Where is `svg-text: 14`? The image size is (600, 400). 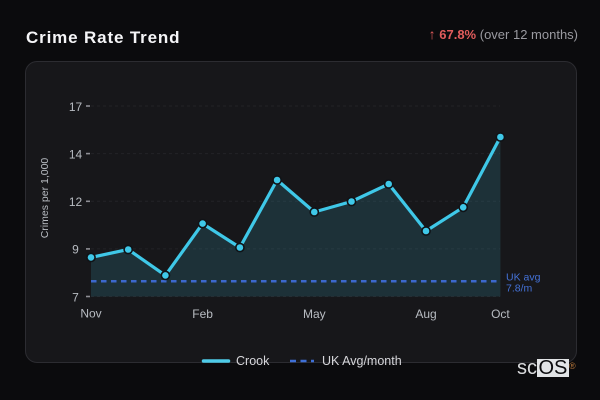 svg-text: 14 is located at coordinates (76, 154).